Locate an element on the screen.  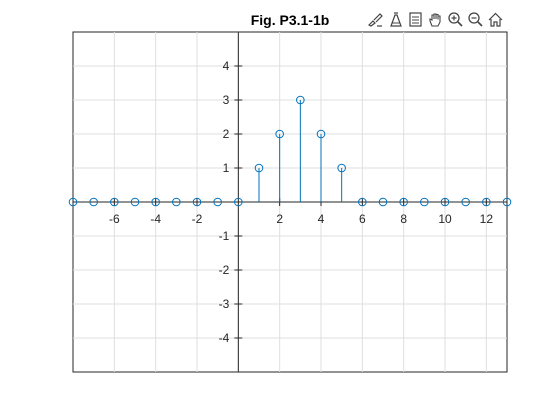
x-tick-label: -4 is located at coordinates (155, 219).